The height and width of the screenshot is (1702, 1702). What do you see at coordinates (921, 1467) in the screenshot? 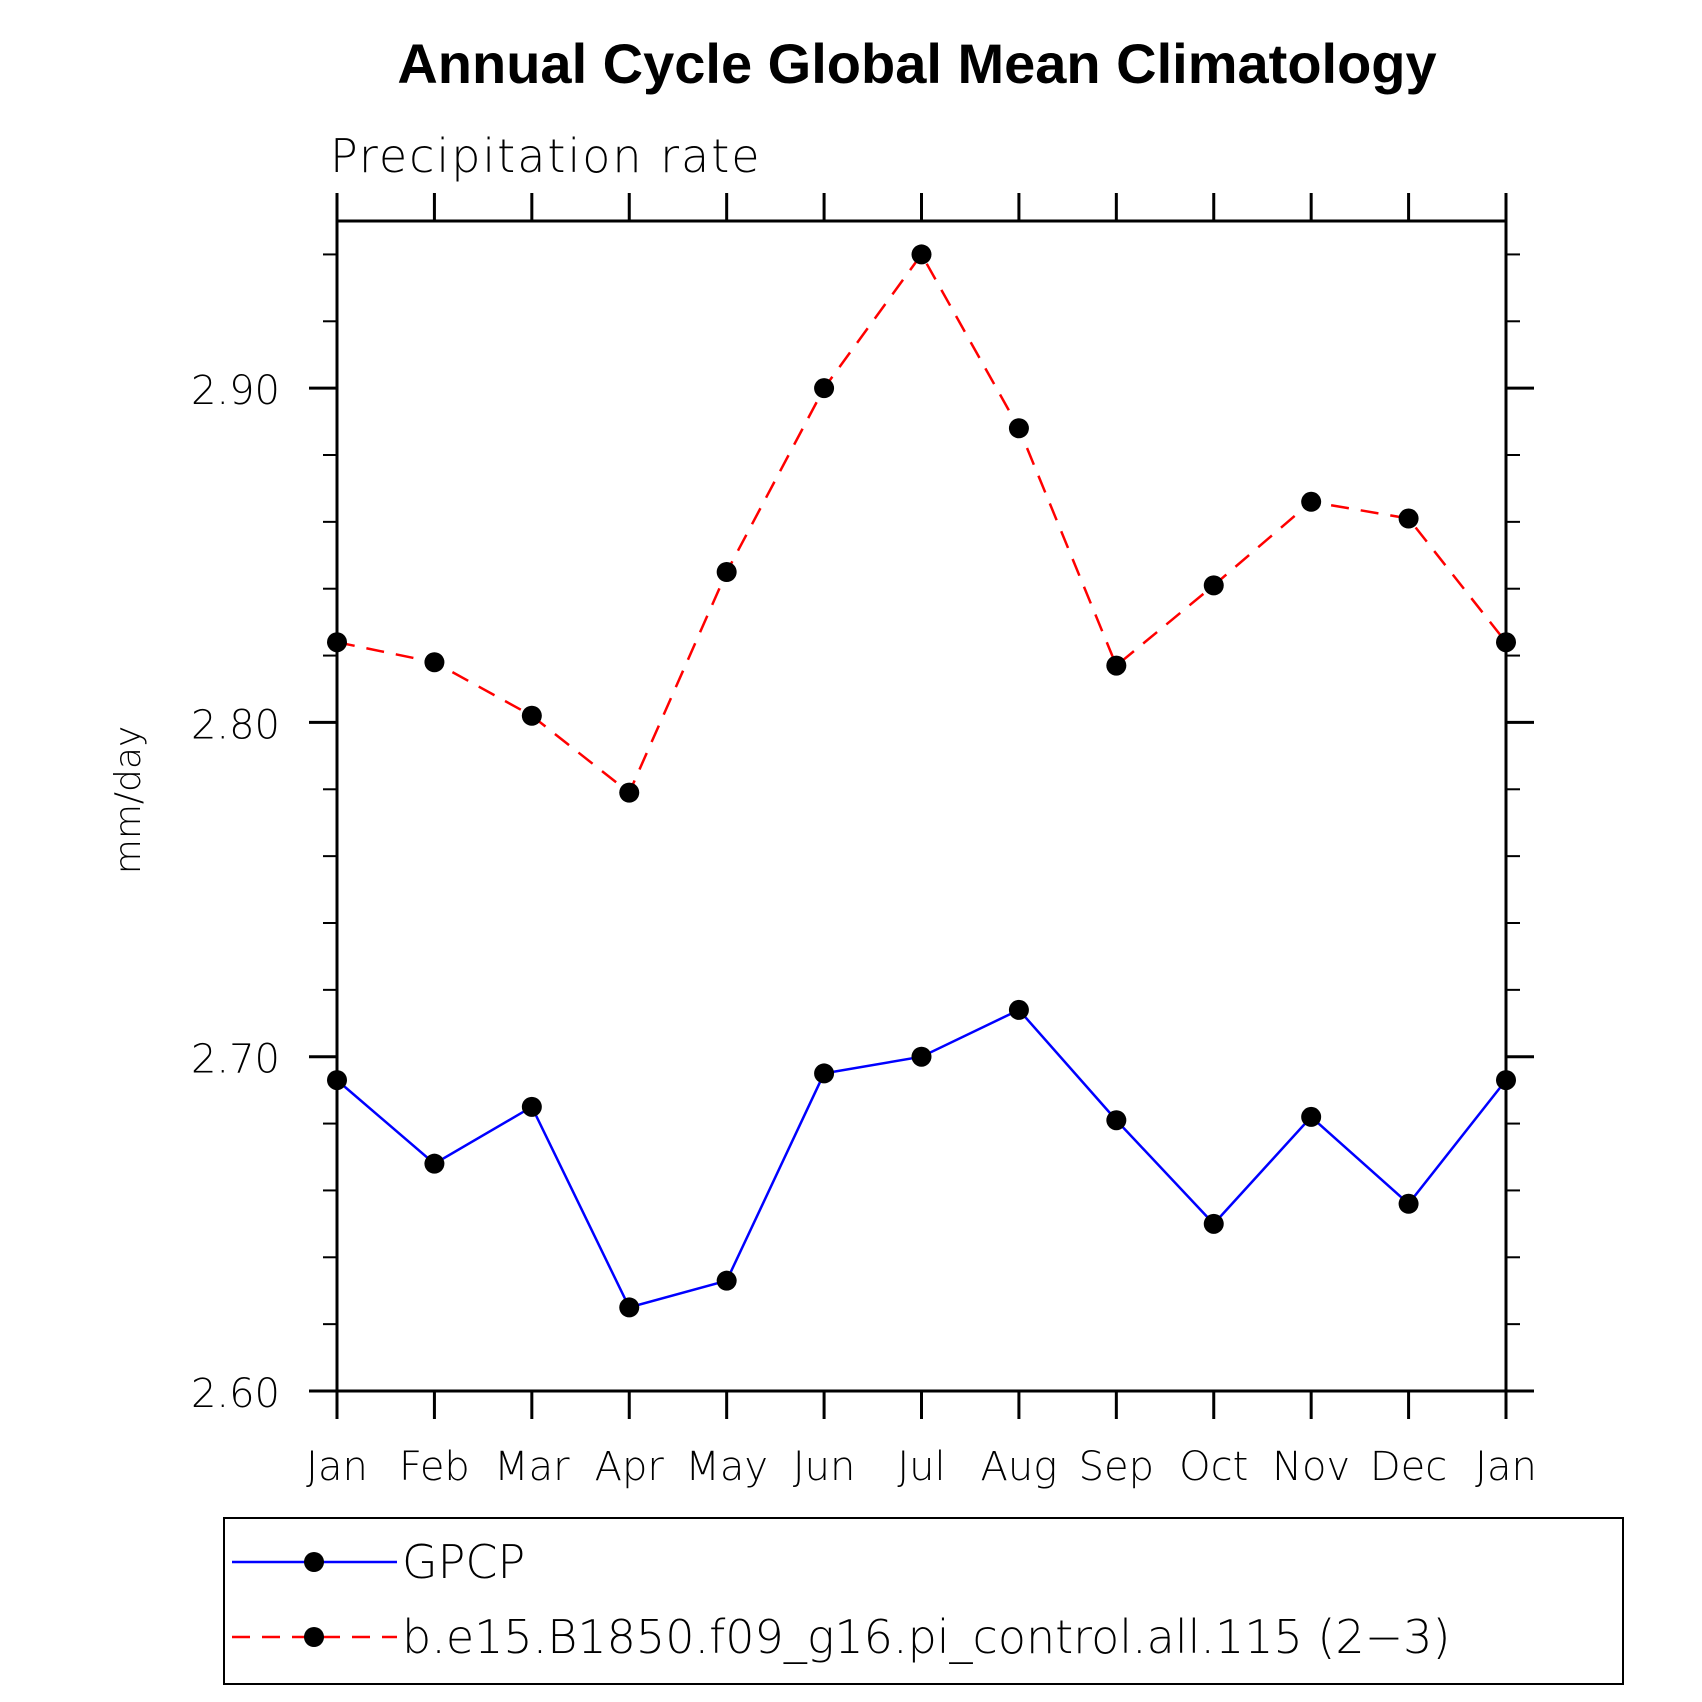
I see `x-tick-label: Jul` at bounding box center [921, 1467].